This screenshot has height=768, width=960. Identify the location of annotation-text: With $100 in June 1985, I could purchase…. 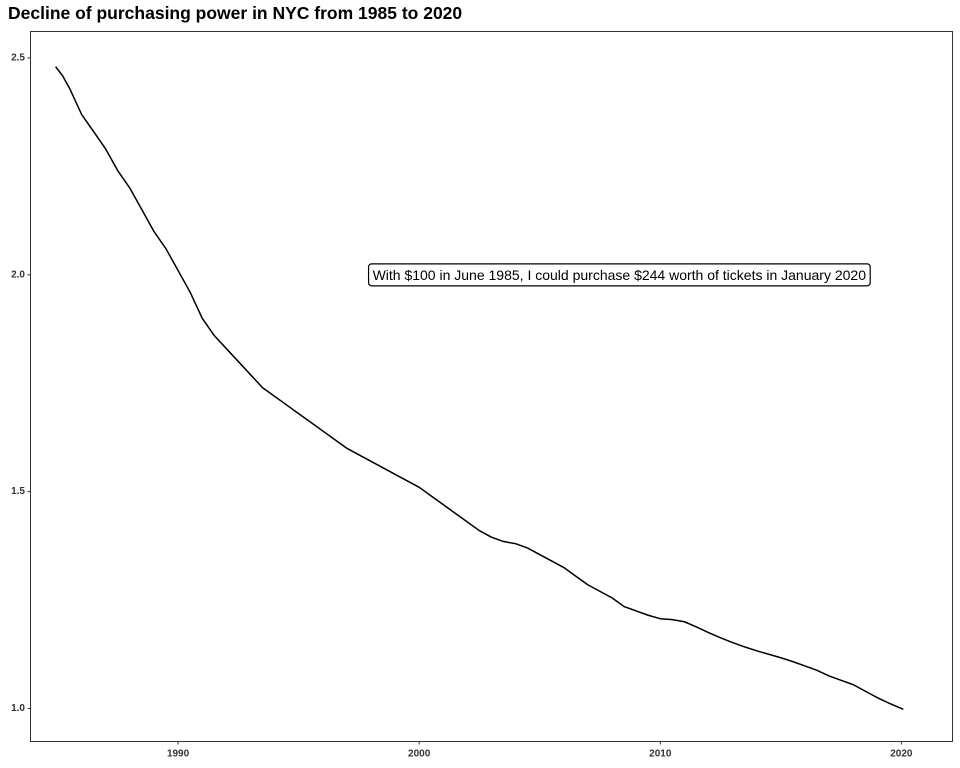
(620, 275).